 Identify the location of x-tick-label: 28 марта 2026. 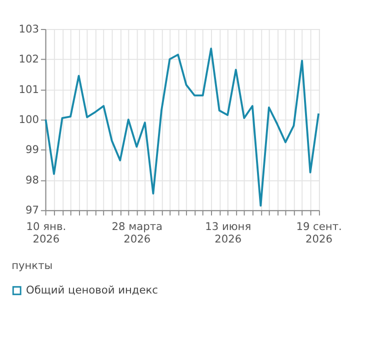
(137, 233).